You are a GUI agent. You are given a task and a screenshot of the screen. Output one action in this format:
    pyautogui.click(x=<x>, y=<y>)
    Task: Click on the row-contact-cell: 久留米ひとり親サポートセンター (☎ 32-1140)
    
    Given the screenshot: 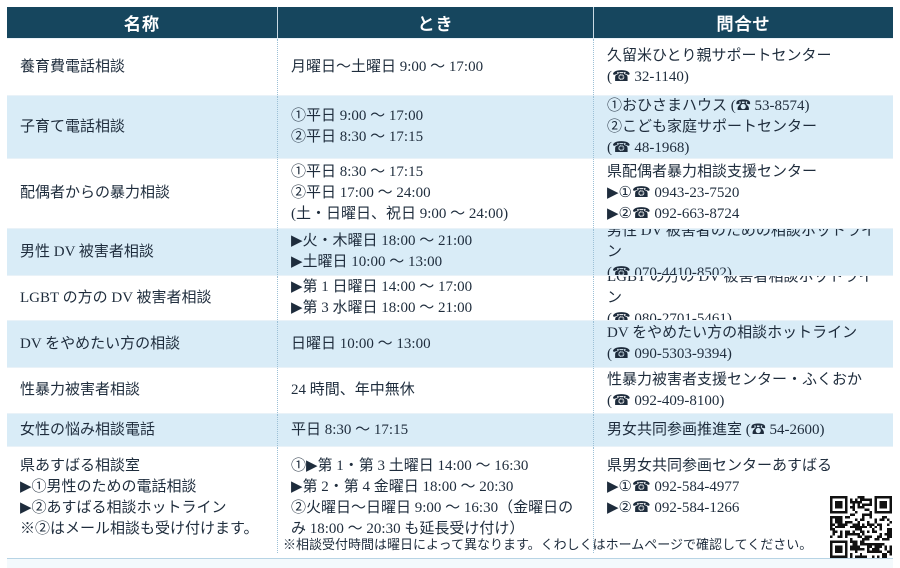 What is the action you would take?
    pyautogui.click(x=743, y=67)
    